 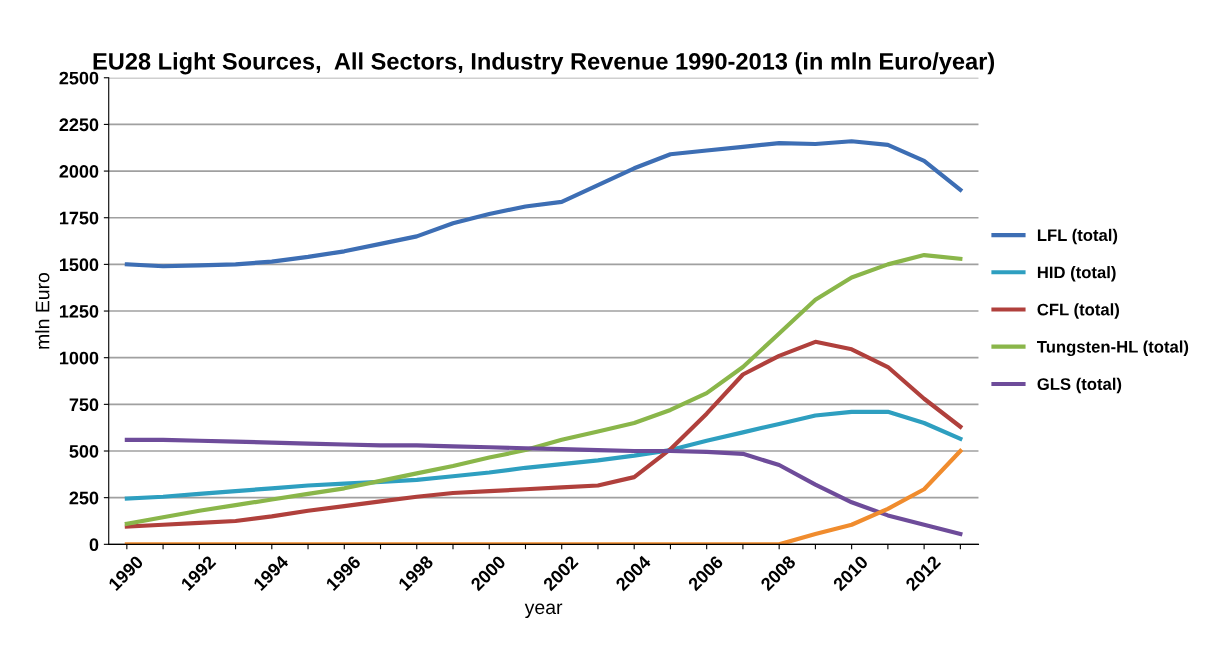 I want to click on y-tick-label: 0, so click(x=94, y=545).